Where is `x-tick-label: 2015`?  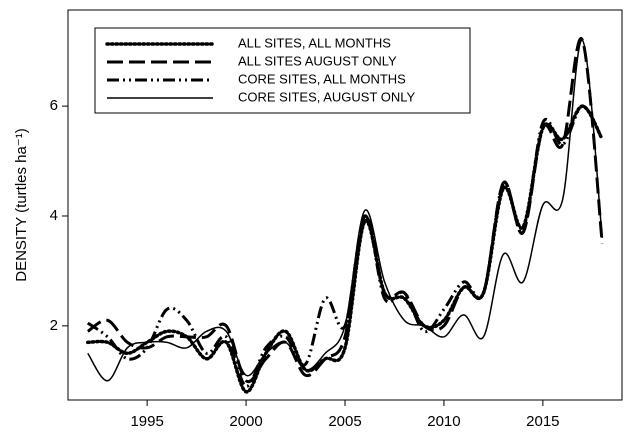
x-tick-label: 2015 is located at coordinates (542, 421).